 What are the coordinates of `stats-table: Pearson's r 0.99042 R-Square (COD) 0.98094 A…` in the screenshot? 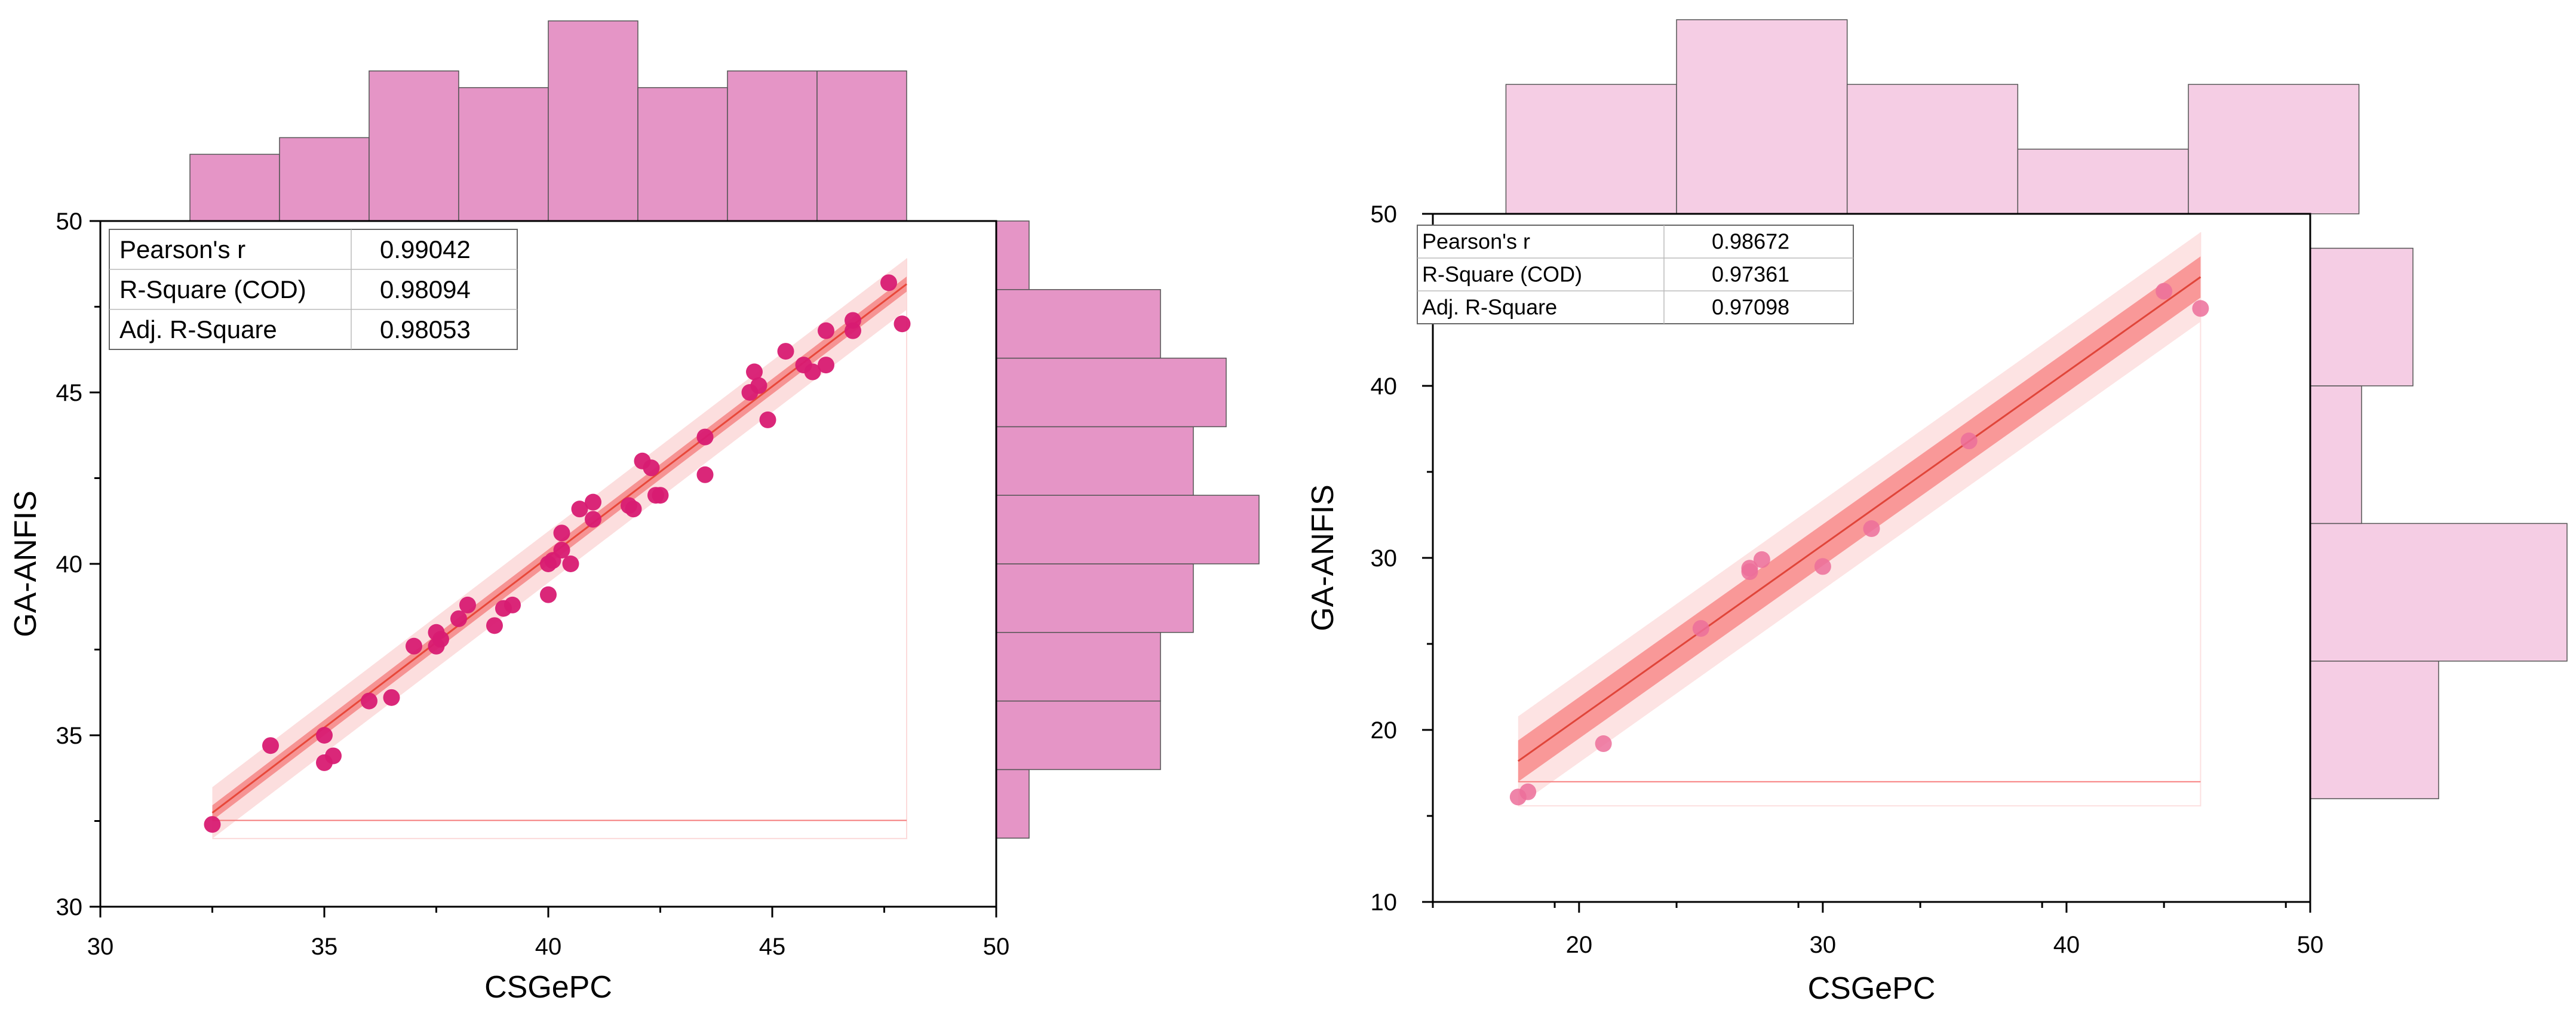 It's located at (313, 289).